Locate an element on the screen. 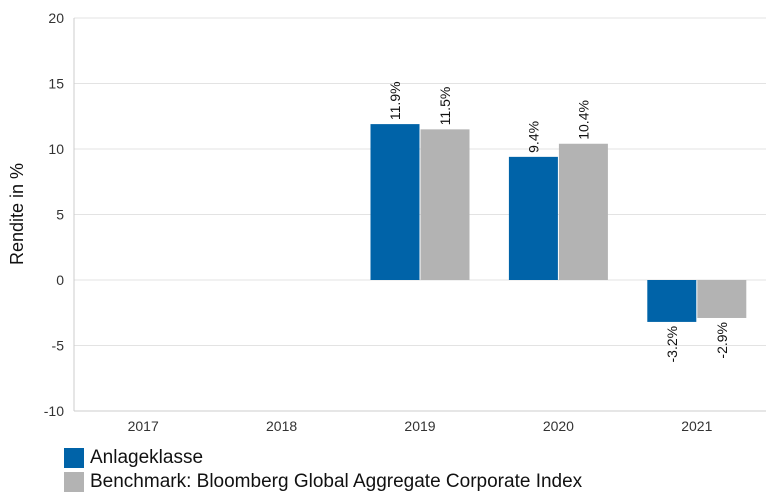 This screenshot has width=770, height=496. x-tick-label: 2017 is located at coordinates (143, 426).